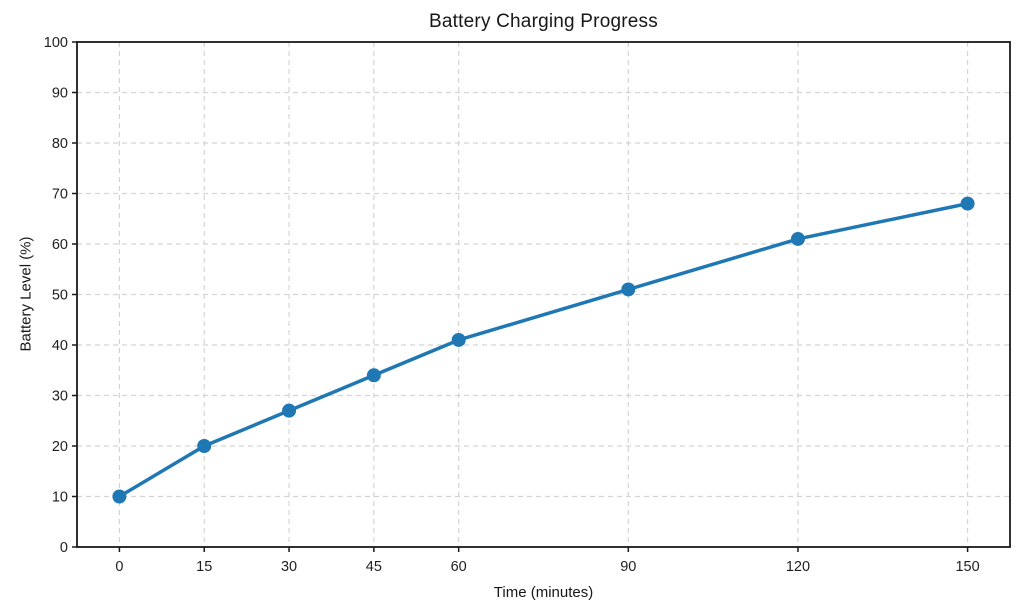 Image resolution: width=1024 pixels, height=614 pixels. I want to click on y-tick-label: 60, so click(60, 245).